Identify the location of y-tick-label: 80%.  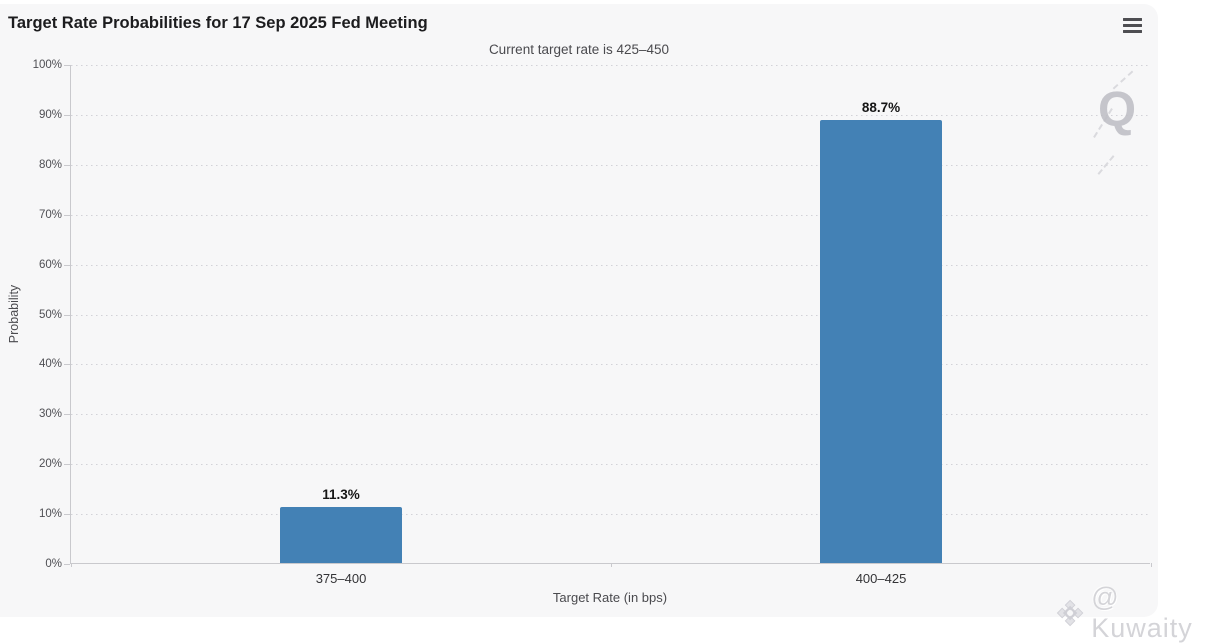
(50, 164).